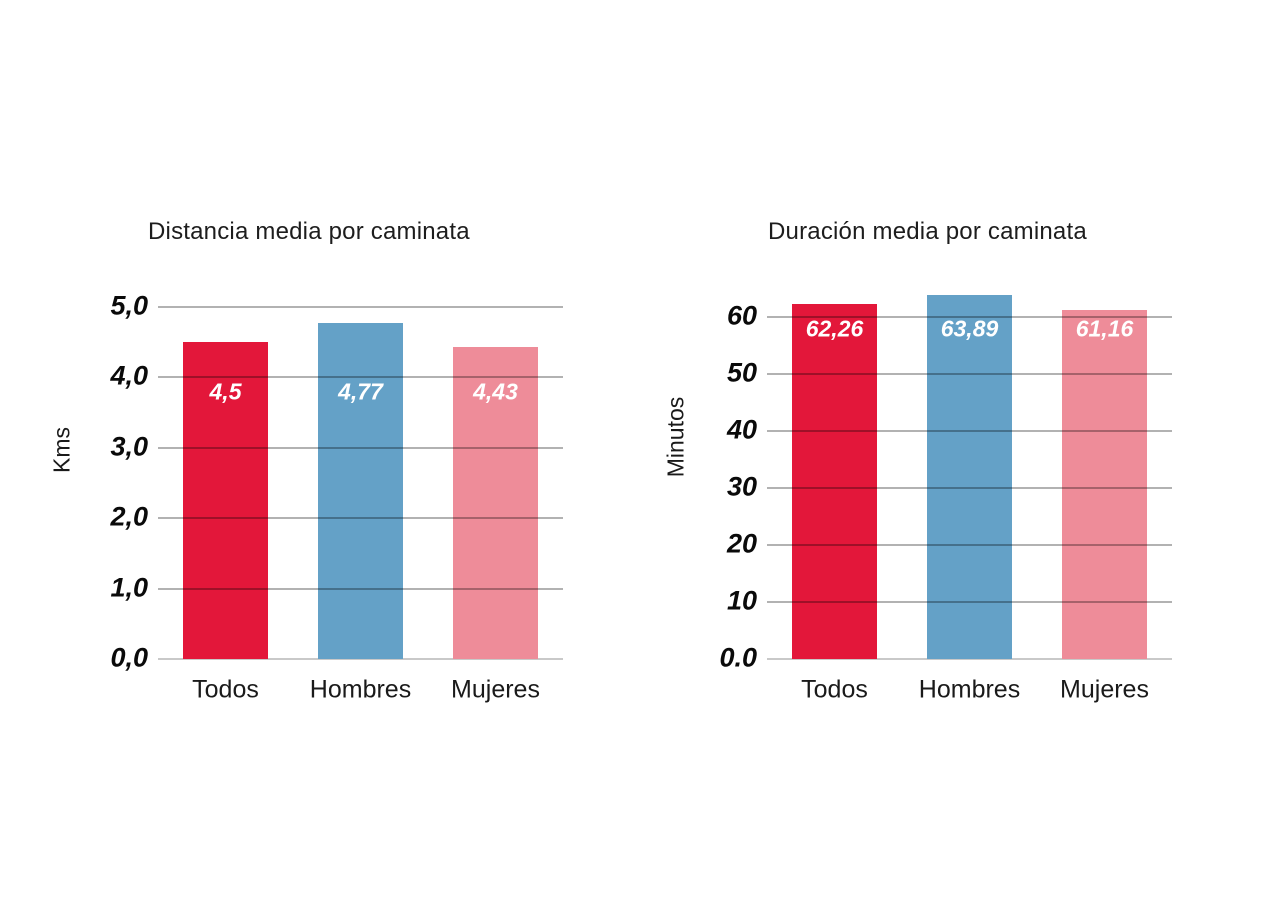 This screenshot has height=903, width=1280. I want to click on y-tick-label-10: 10, so click(741, 600).